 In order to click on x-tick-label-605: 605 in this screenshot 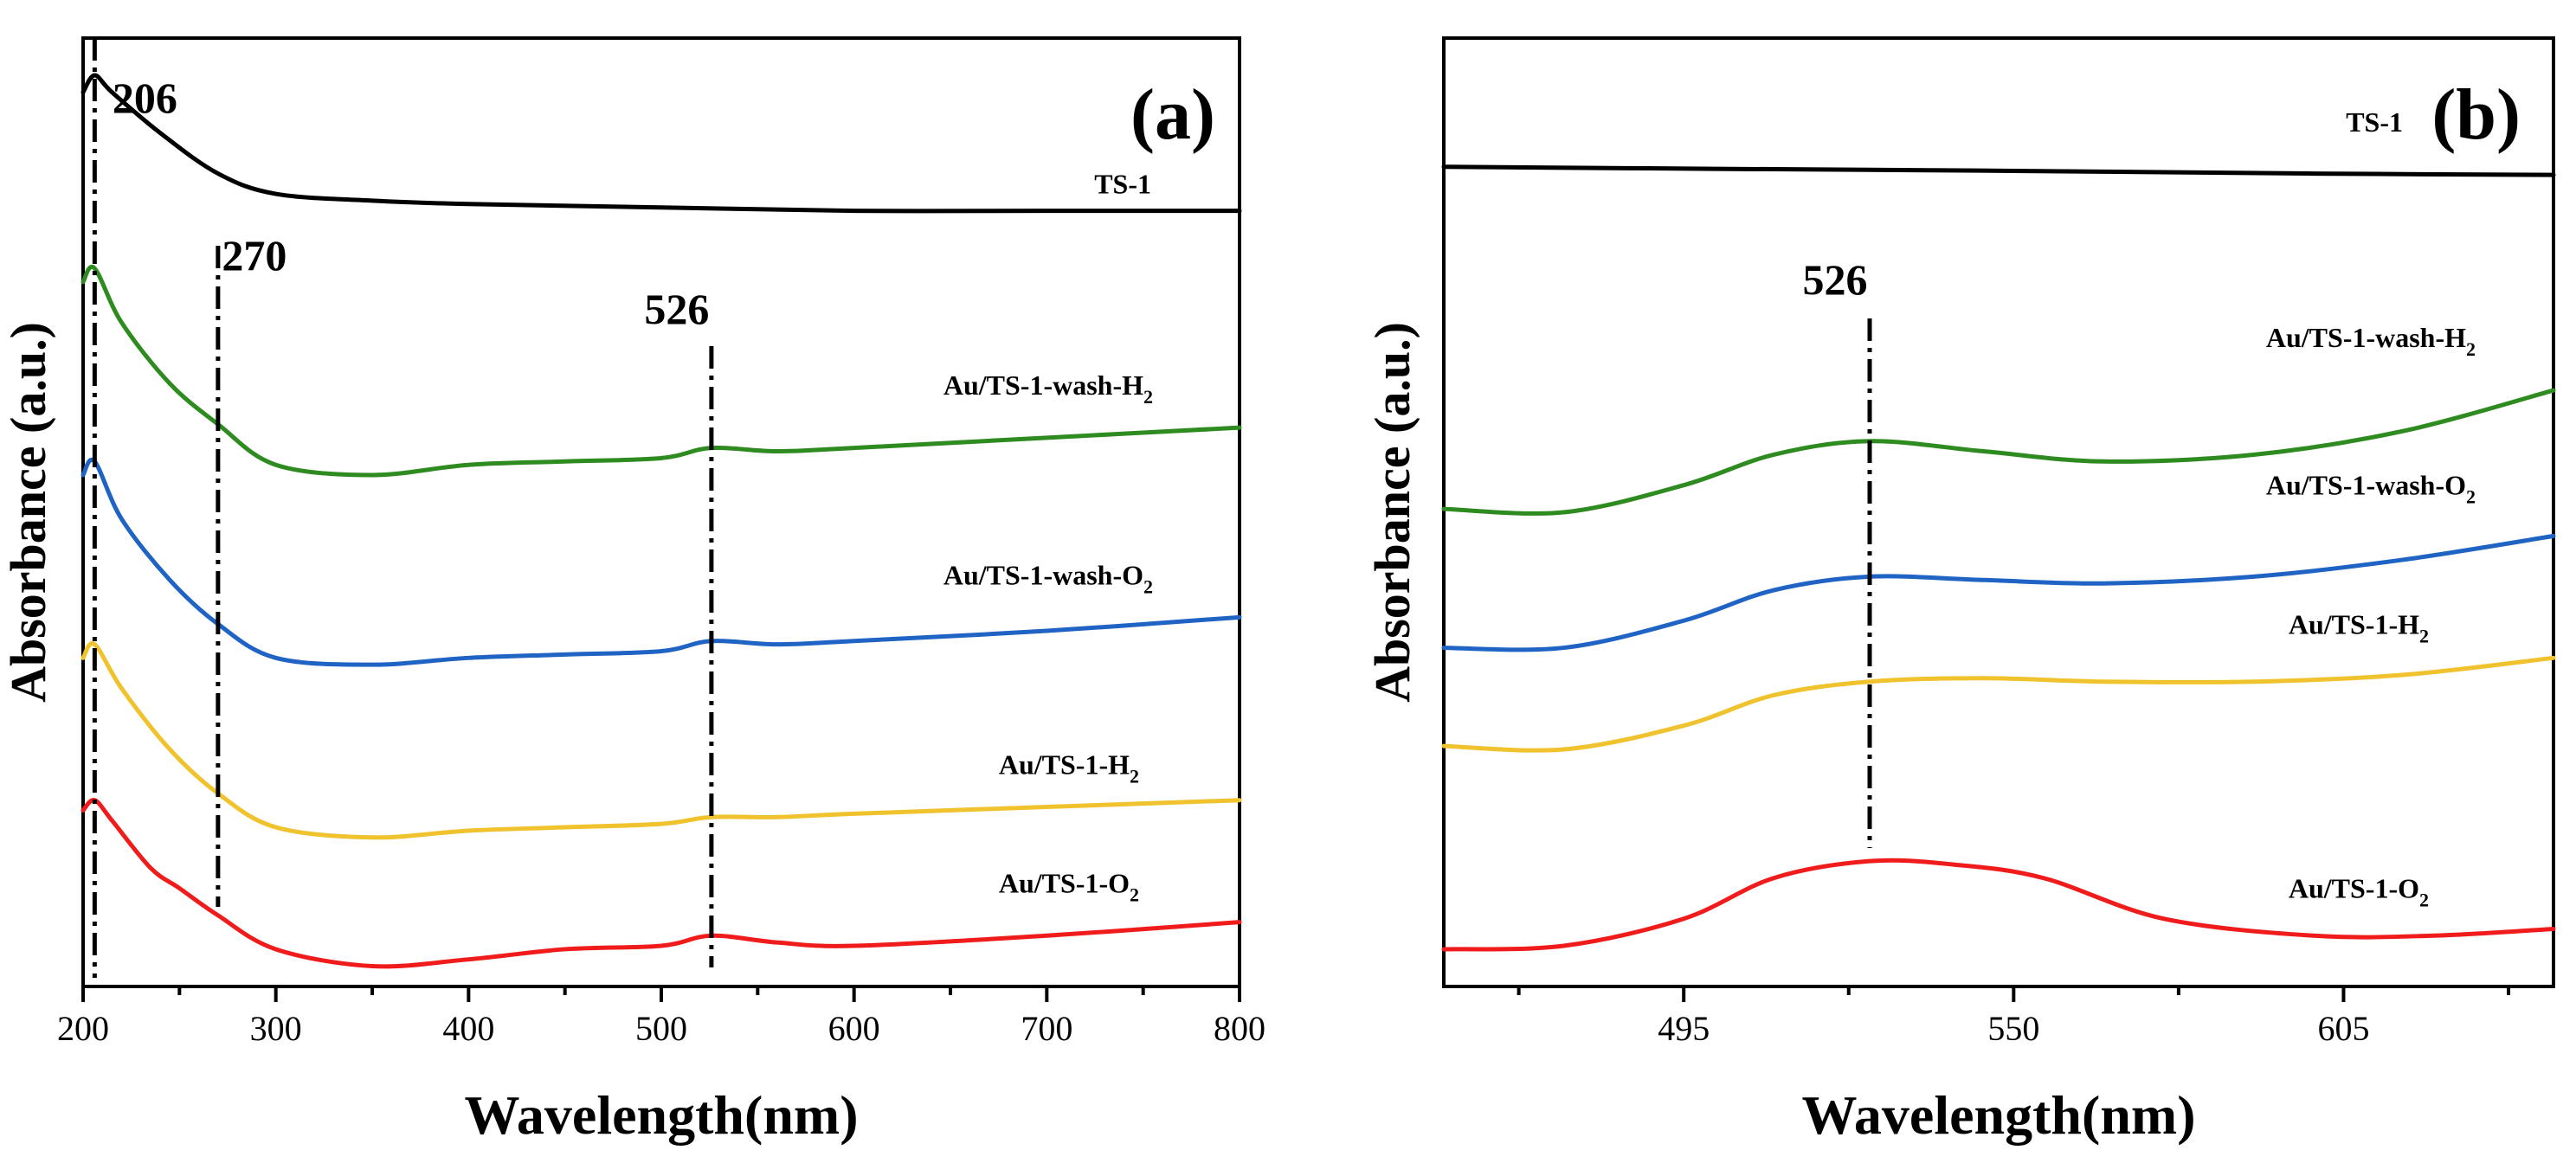, I will do `click(2343, 1029)`.